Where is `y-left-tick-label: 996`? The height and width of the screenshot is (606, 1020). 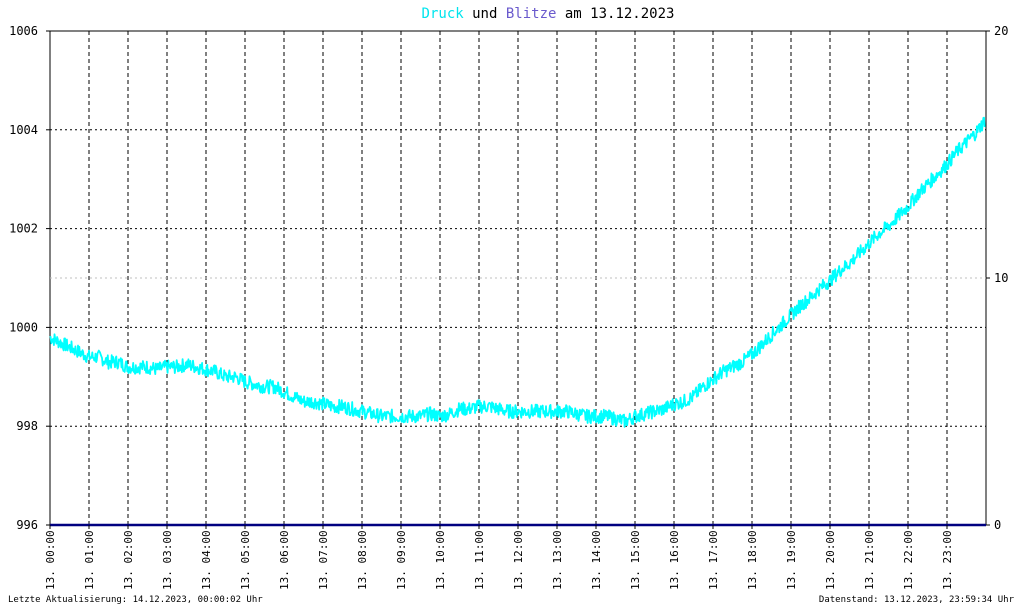 y-left-tick-label: 996 is located at coordinates (27, 525).